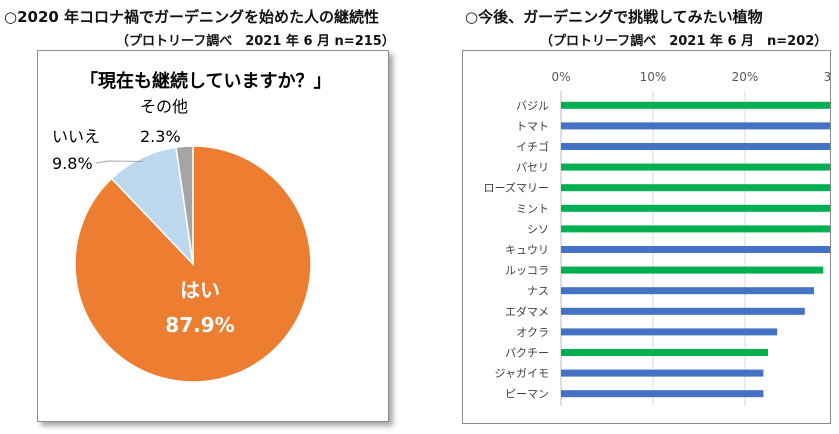 This screenshot has width=839, height=434. I want to click on category-label: ルッコラ, so click(527, 270).